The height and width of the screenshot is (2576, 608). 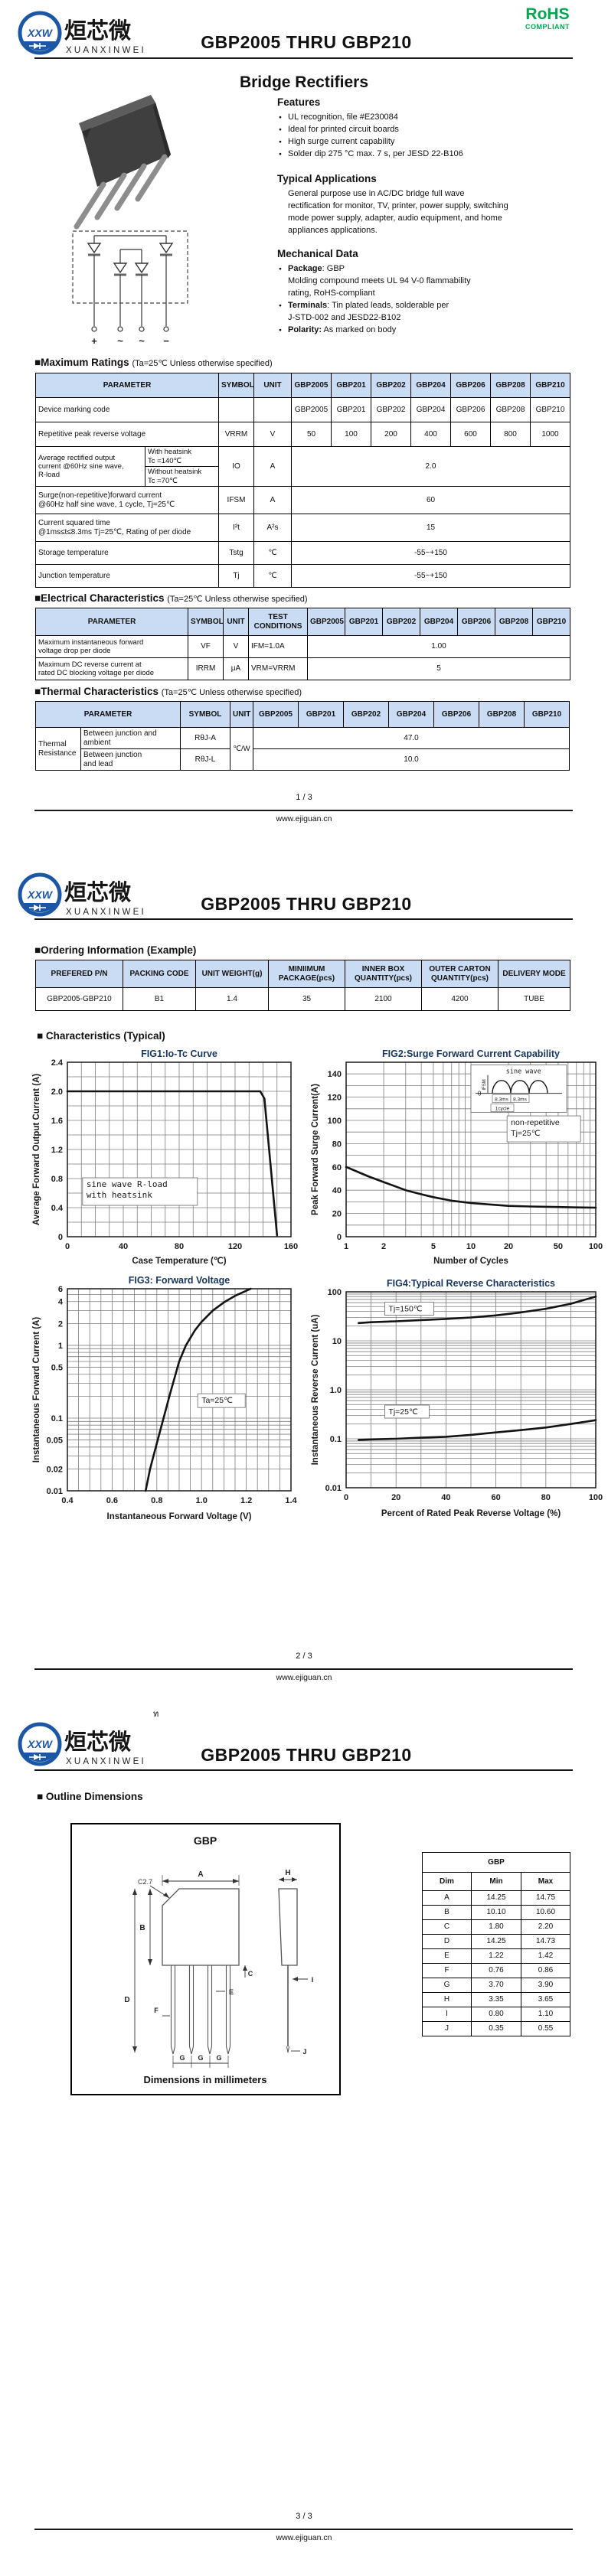 I want to click on table-row: C 1.80 2.20, so click(x=496, y=1927).